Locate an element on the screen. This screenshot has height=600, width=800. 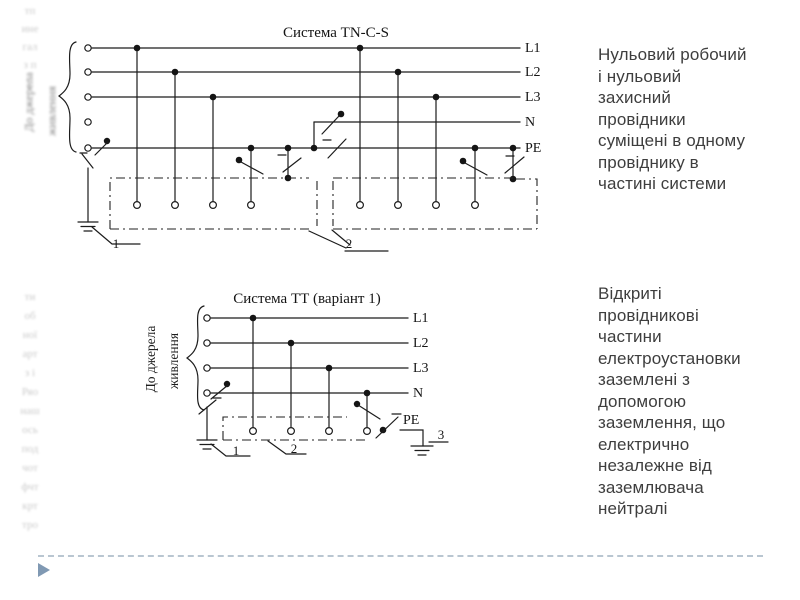
diagram2-title: Система ТТ (варіант 1) is located at coordinates (306, 299).